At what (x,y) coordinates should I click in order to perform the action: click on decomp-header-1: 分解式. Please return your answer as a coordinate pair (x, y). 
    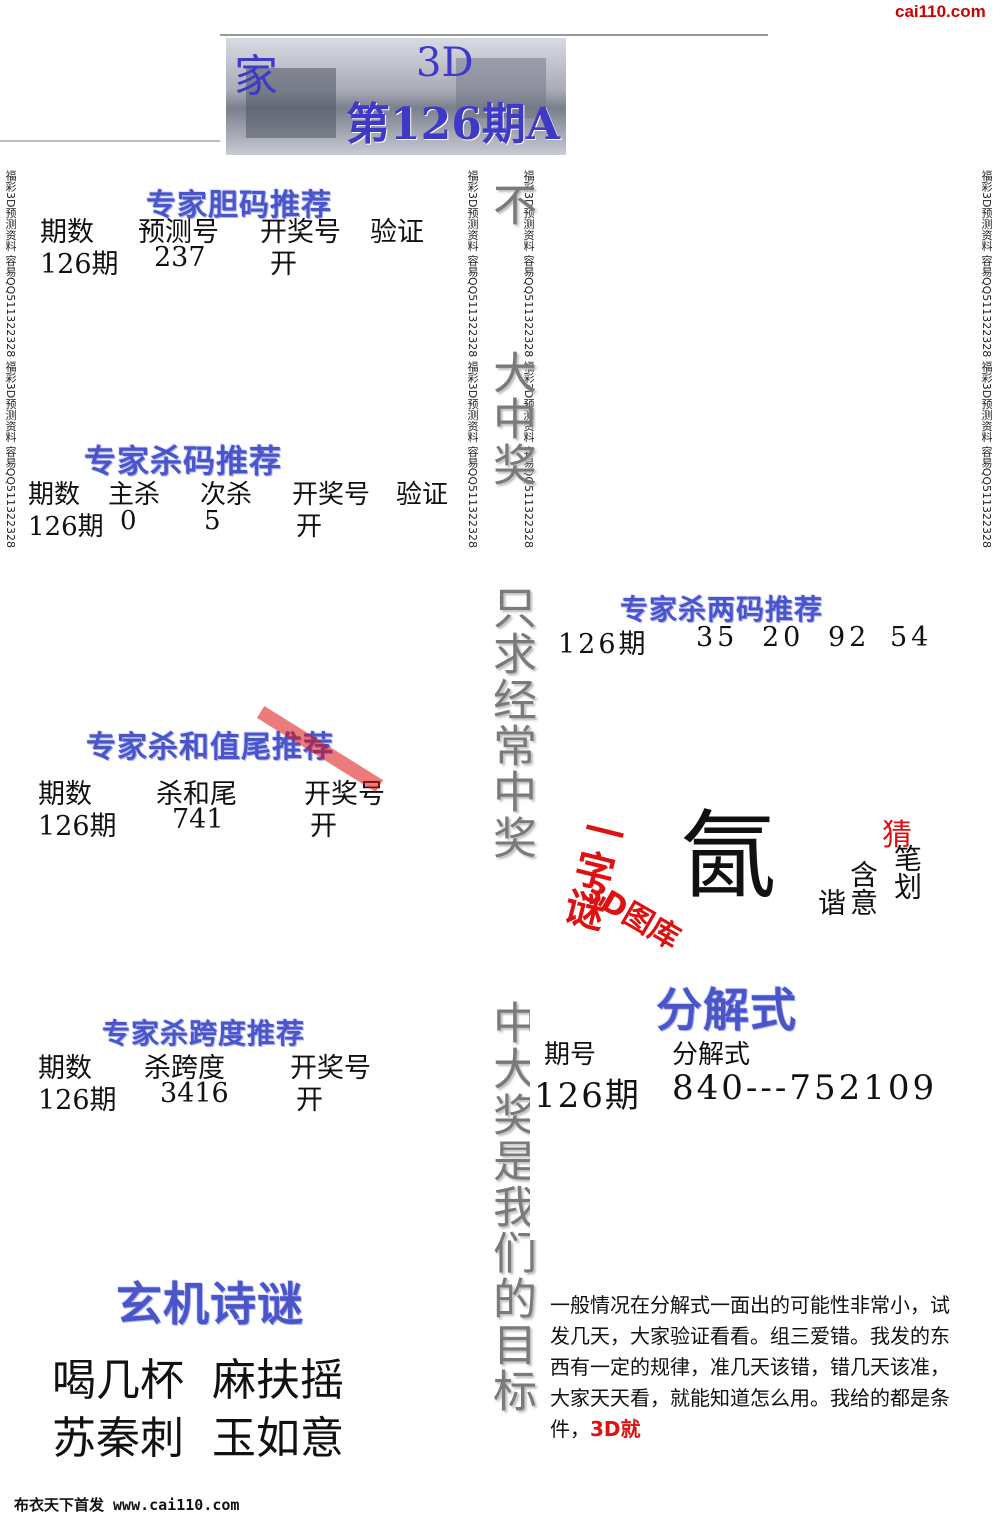
    Looking at the image, I should click on (711, 1055).